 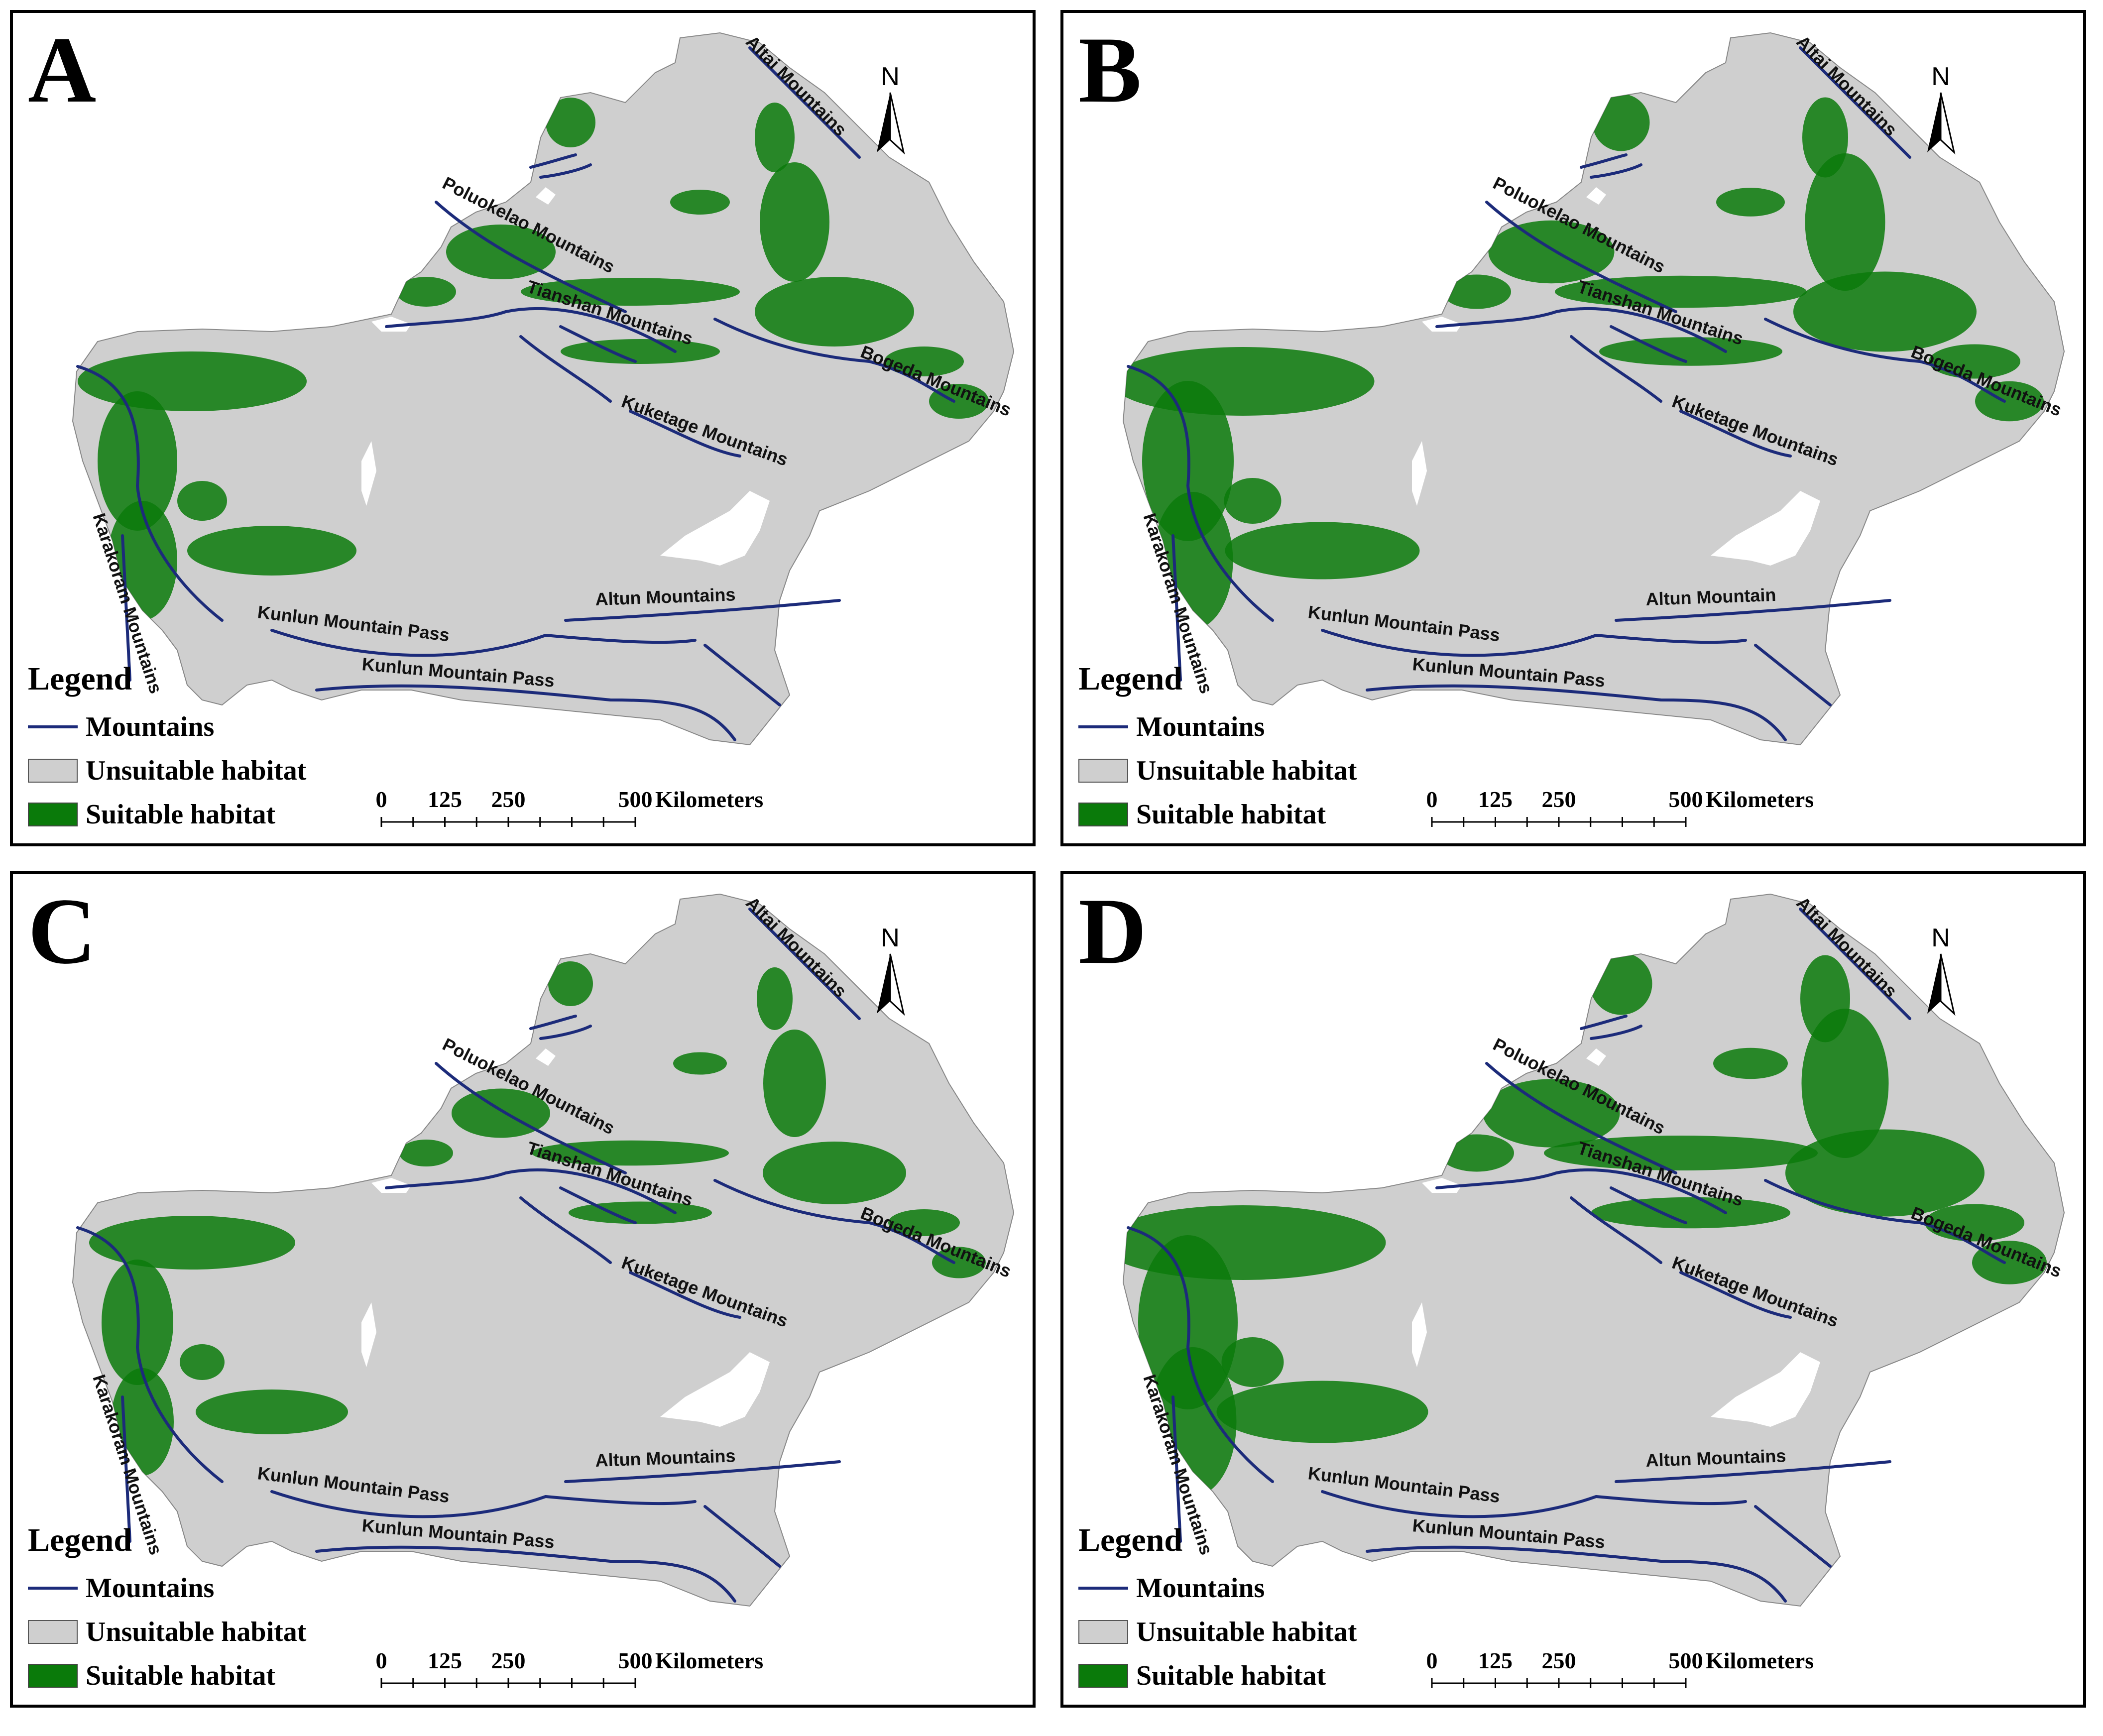 I want to click on mountain-label-altun: Altun Mountain, so click(x=1710, y=597).